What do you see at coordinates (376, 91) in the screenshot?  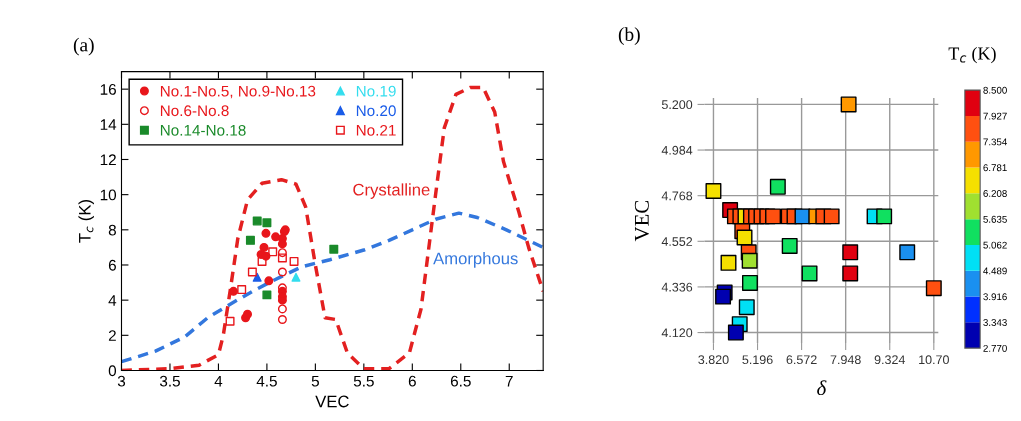 I see `legend-label: No.19` at bounding box center [376, 91].